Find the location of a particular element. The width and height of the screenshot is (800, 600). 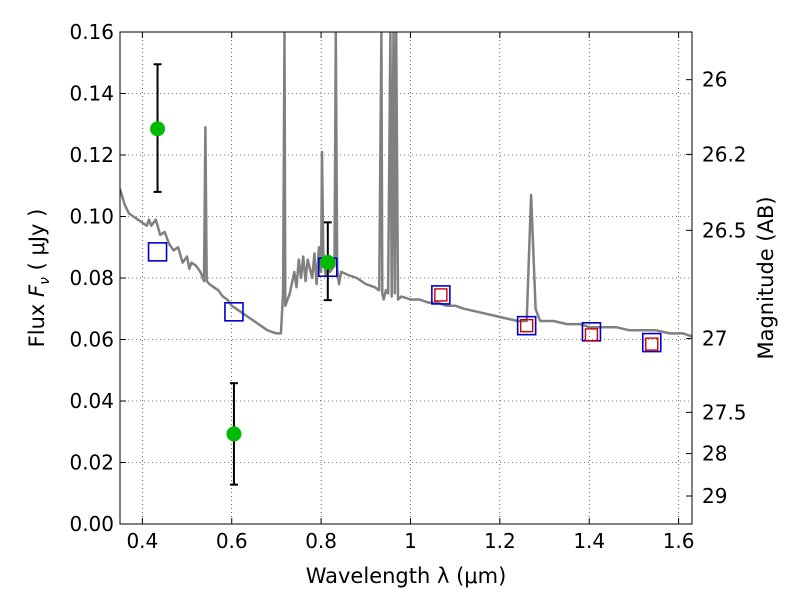

x-tick-label: 1.2 is located at coordinates (500, 541).